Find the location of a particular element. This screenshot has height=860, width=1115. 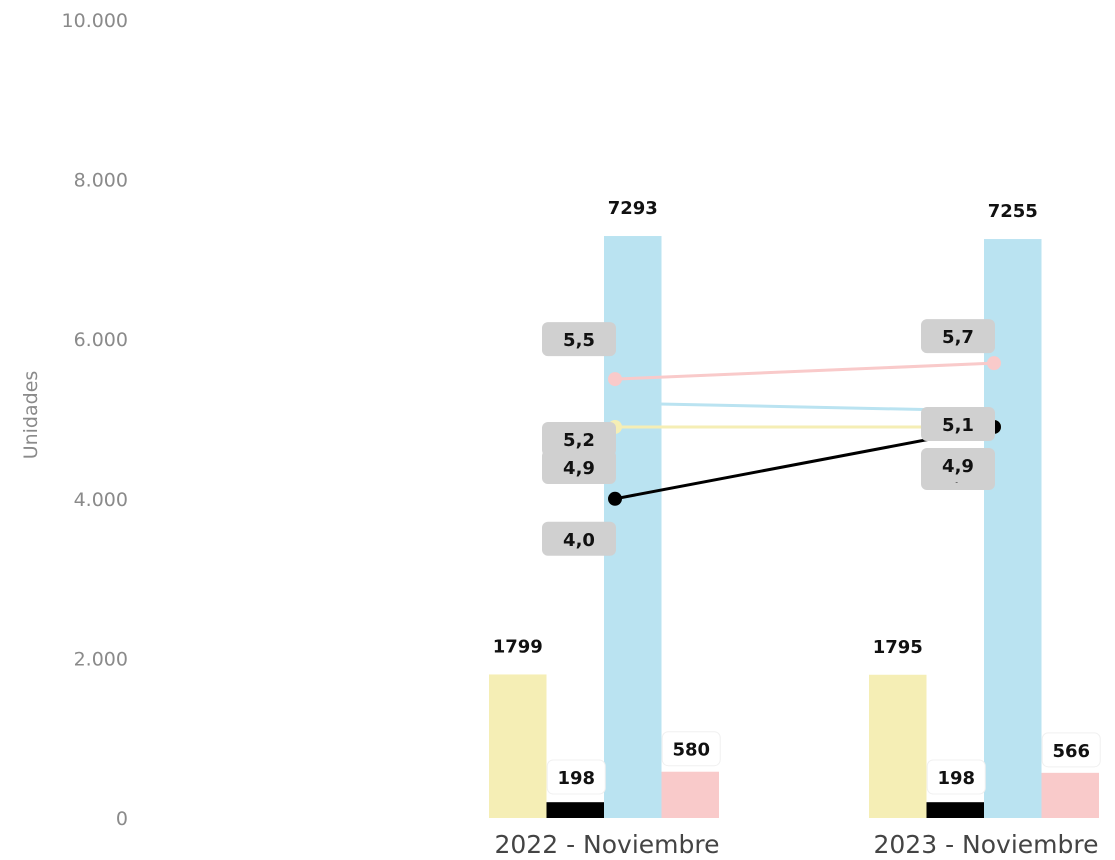

y-axis-label: Unidades is located at coordinates (31, 415).